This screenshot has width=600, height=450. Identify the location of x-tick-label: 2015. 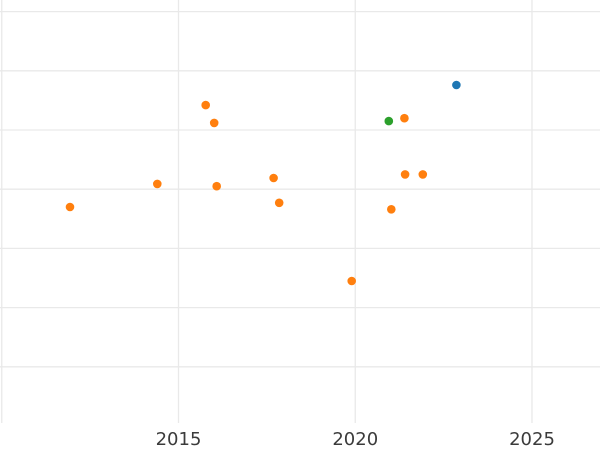
(179, 439).